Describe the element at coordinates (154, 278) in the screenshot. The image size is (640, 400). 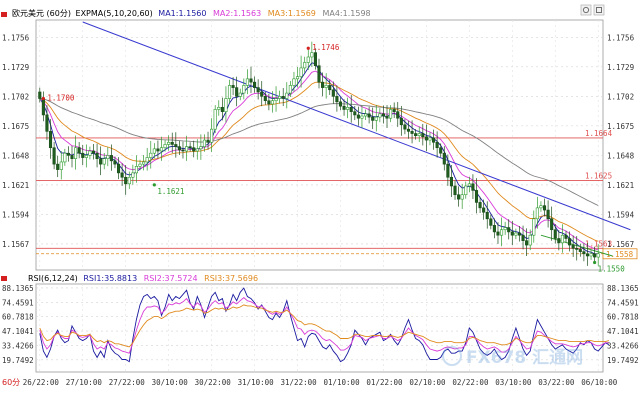
I see `rsi2-label: RSI2:` at that location.